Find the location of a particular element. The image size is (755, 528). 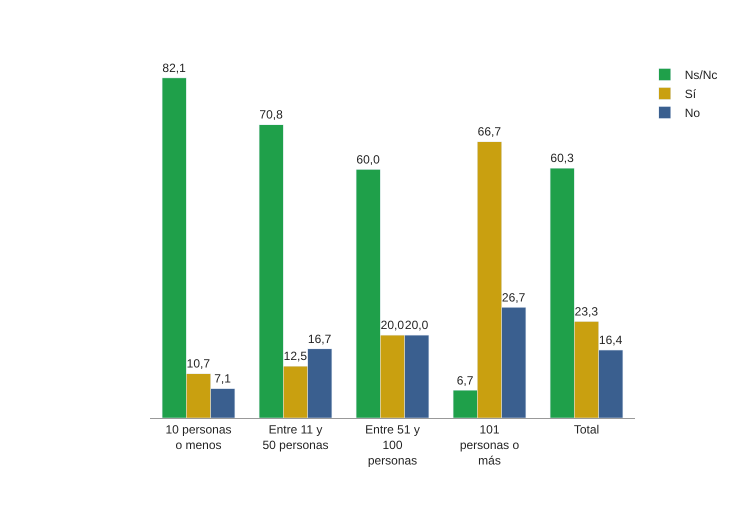

data-label: 60,3 is located at coordinates (562, 158).